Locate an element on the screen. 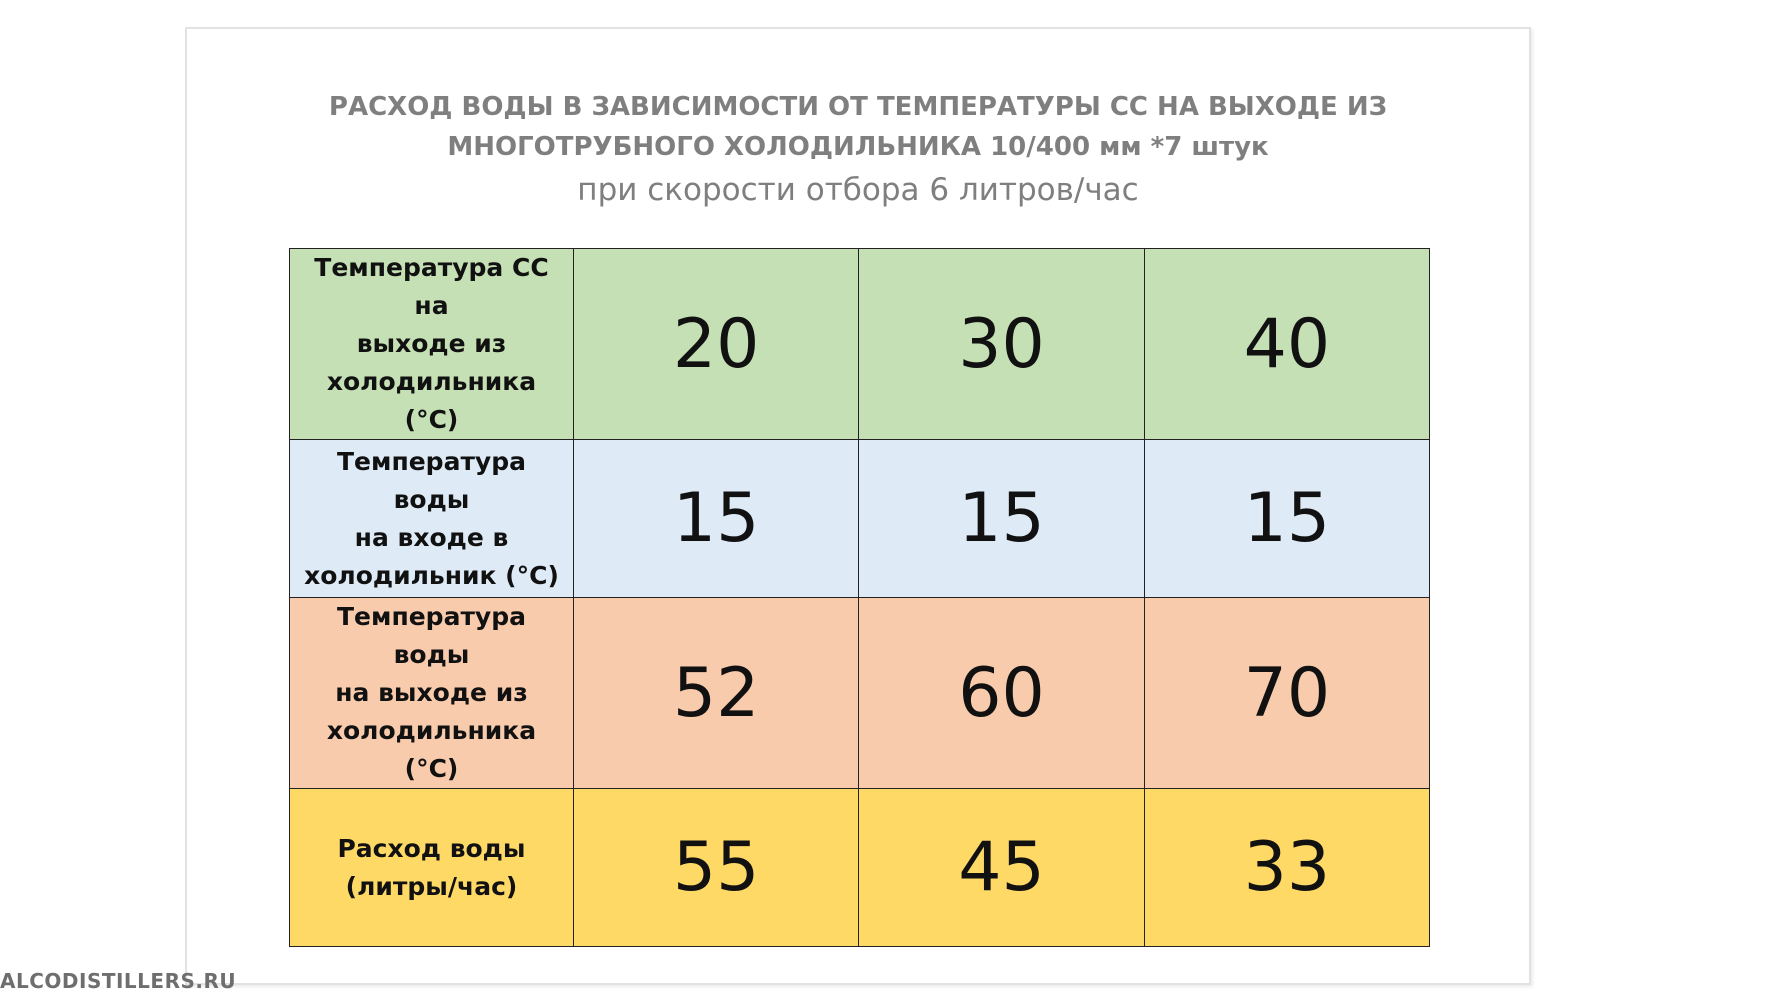  row-label-line: на входе в is located at coordinates (431, 537).